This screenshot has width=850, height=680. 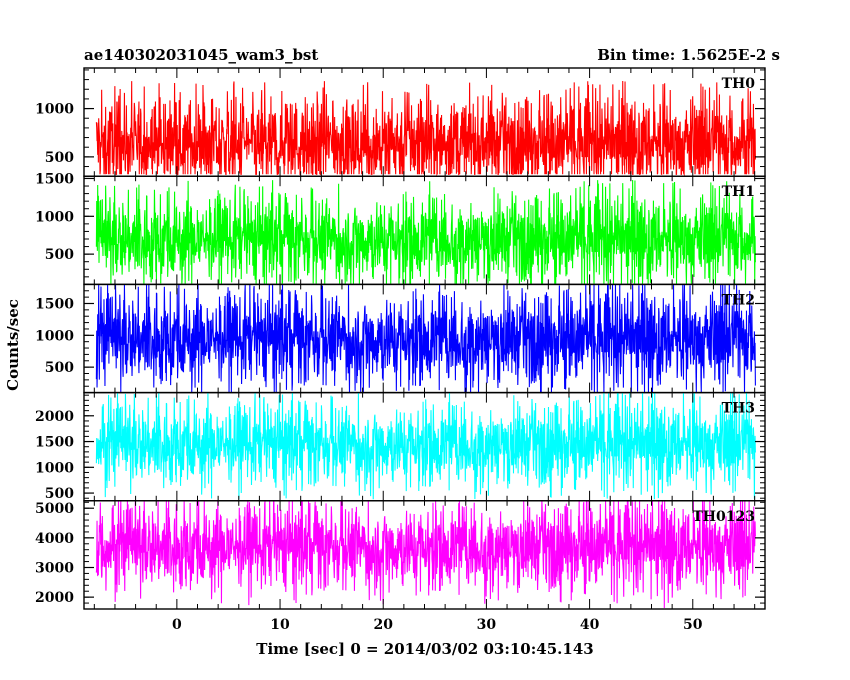 What do you see at coordinates (688, 55) in the screenshot?
I see `chart-title-right: Bin time: 1.5625E-2 s` at bounding box center [688, 55].